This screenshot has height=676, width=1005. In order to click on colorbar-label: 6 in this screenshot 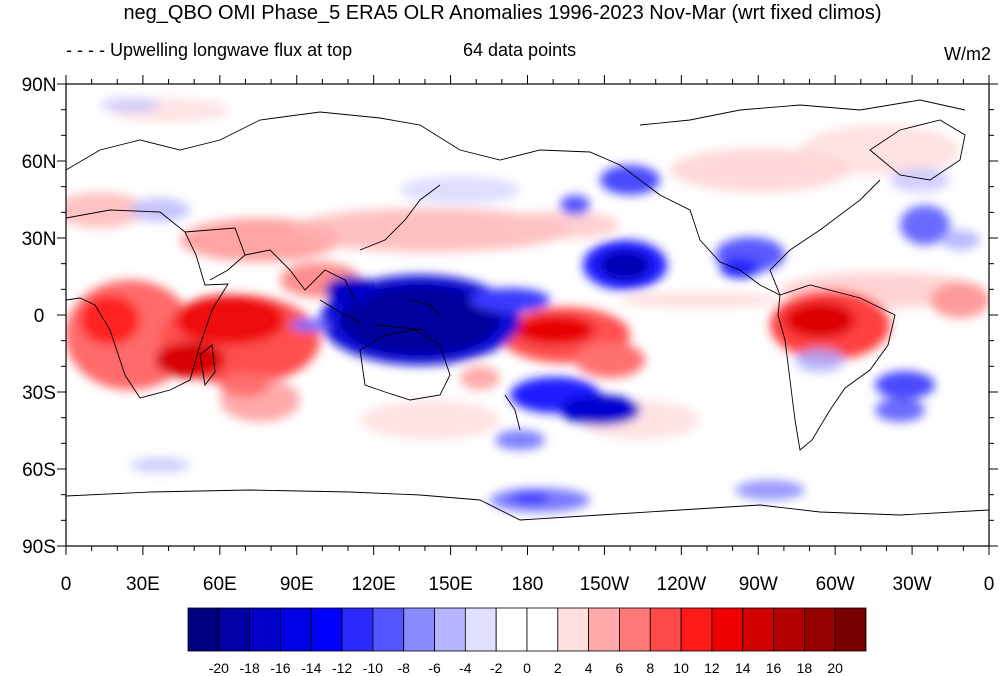, I will do `click(620, 668)`.